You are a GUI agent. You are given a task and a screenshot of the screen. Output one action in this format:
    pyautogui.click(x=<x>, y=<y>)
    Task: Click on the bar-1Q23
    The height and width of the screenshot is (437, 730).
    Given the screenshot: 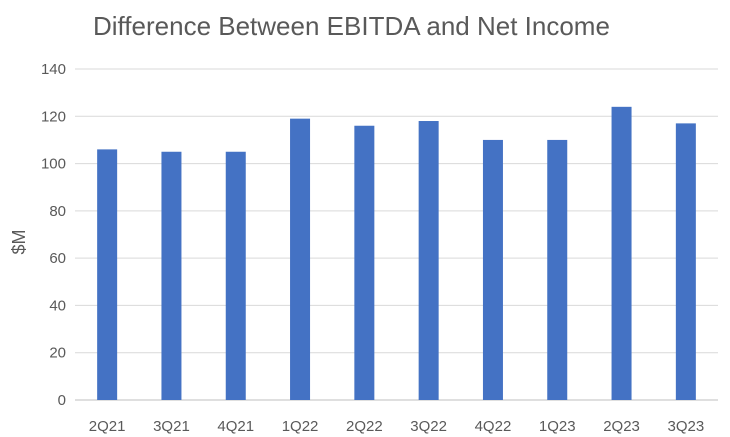 What is the action you would take?
    pyautogui.click(x=557, y=269)
    